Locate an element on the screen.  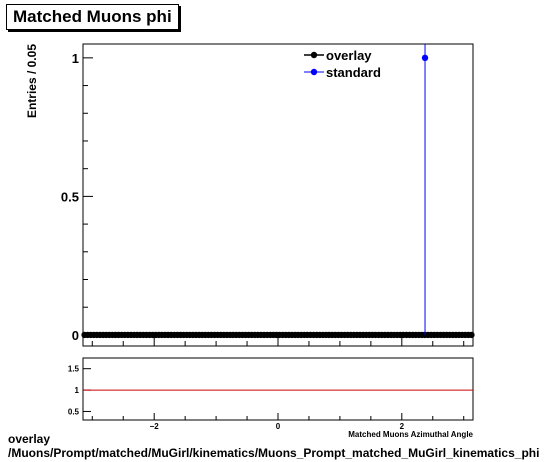
ratio-x-tick-label: 0 is located at coordinates (278, 426).